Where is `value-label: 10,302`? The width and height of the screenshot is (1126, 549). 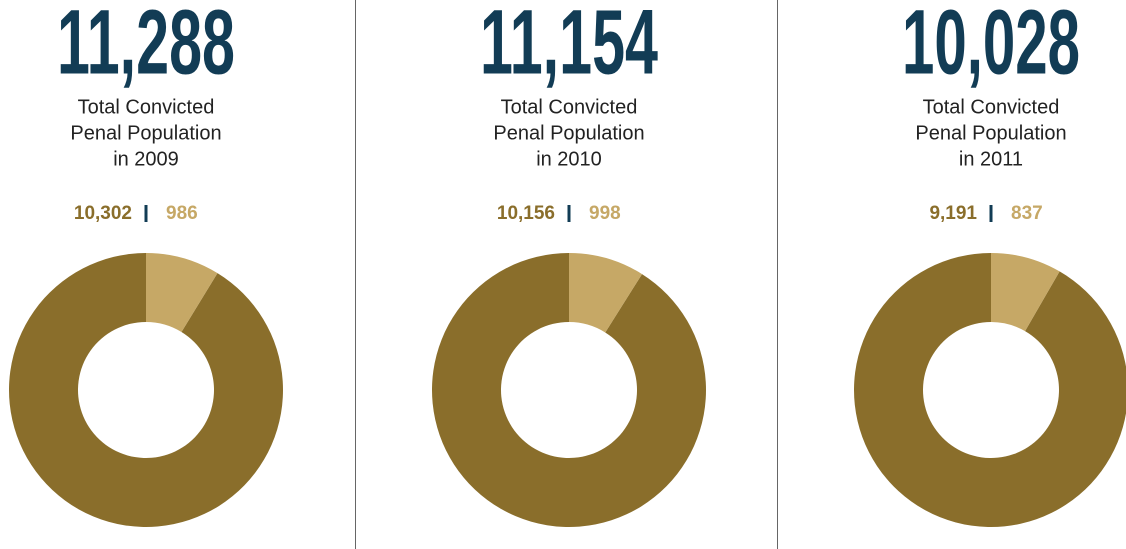
value-label: 10,302 is located at coordinates (103, 213).